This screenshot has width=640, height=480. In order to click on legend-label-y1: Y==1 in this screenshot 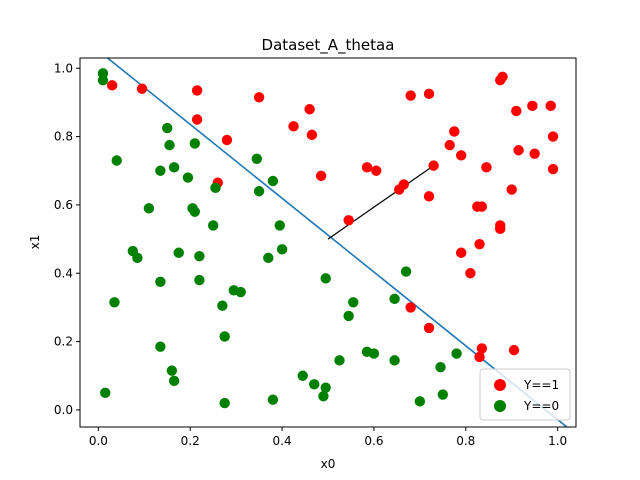, I will do `click(541, 385)`.